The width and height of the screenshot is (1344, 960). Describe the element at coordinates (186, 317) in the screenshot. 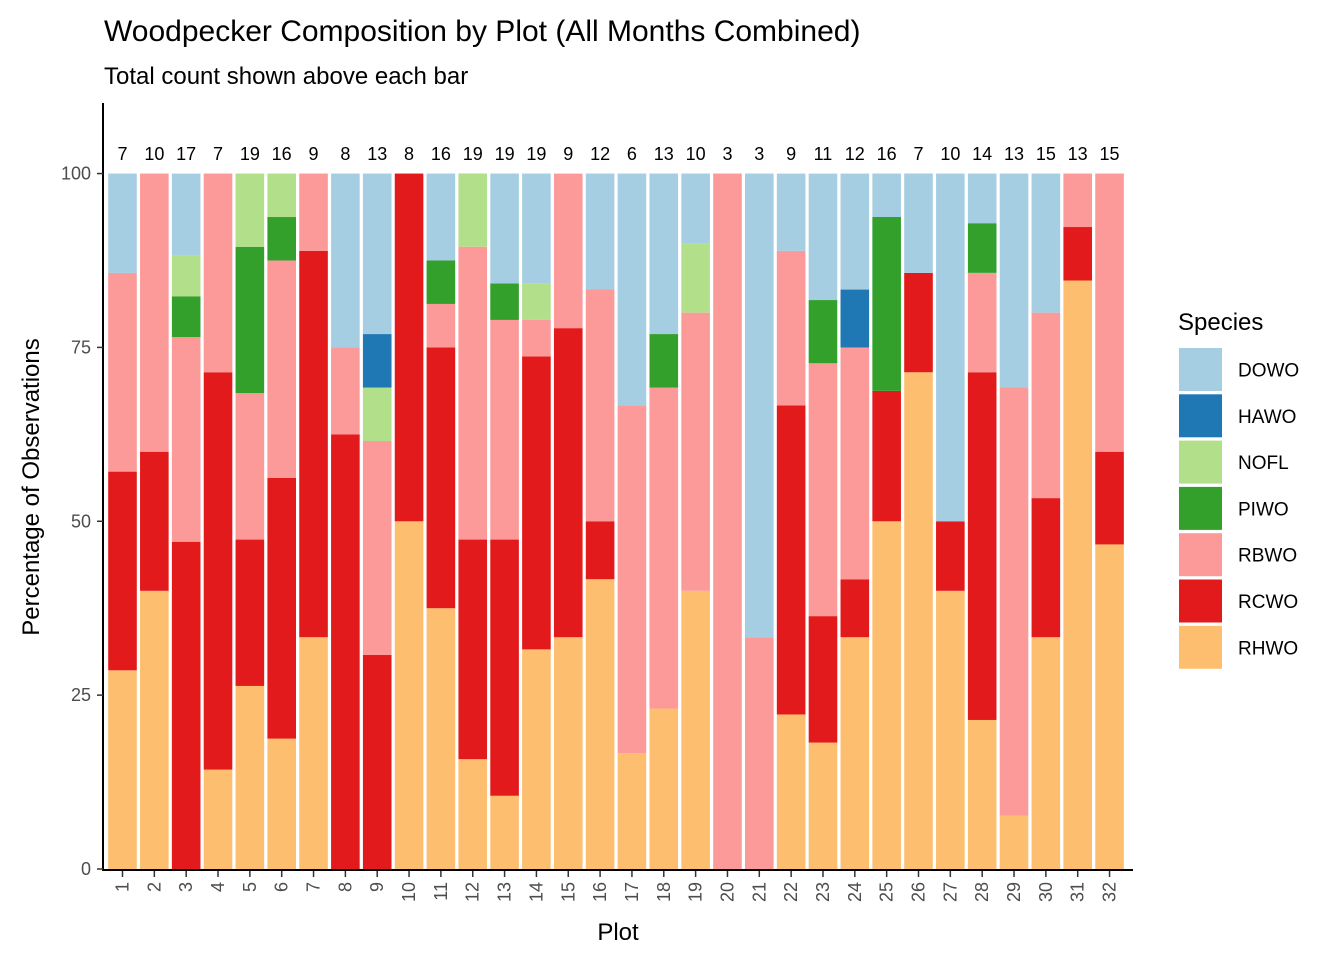

I see `bar-segment-plot-3-piwo` at that location.